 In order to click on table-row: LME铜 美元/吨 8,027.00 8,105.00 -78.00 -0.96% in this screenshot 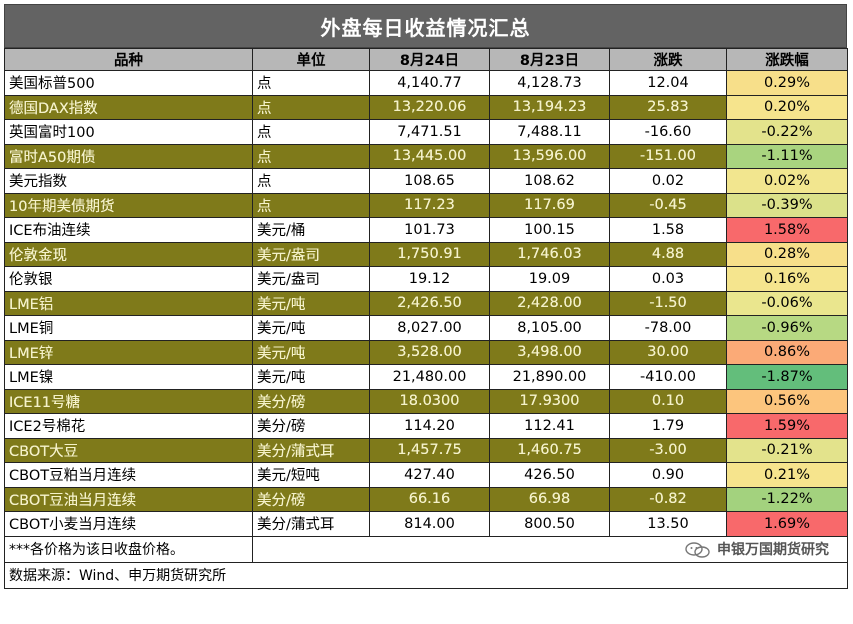, I will do `click(426, 328)`.